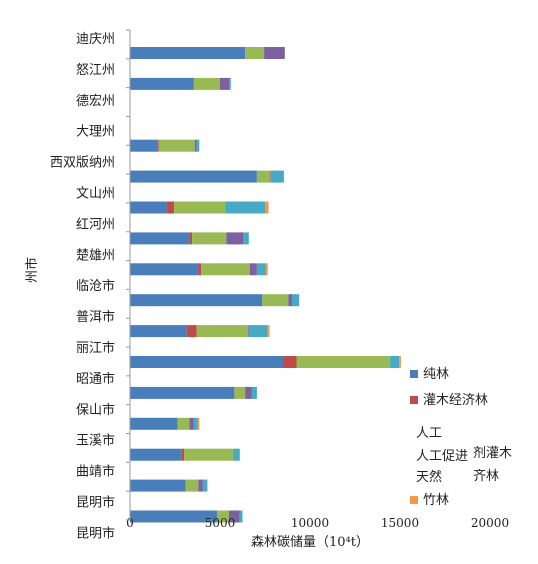 This screenshot has height=564, width=538. Describe the element at coordinates (95, 132) in the screenshot. I see `category-label: 大理州` at that location.